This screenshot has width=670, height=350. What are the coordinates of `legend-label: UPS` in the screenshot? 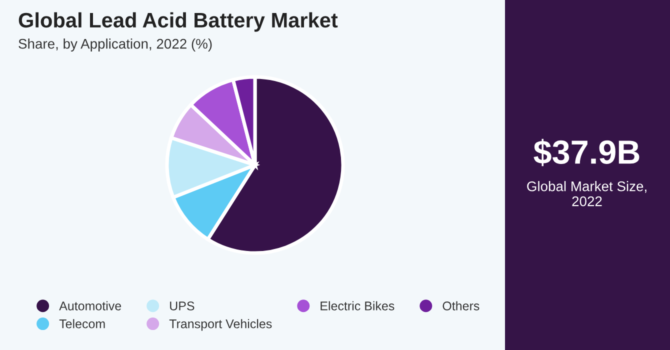 It's located at (182, 306).